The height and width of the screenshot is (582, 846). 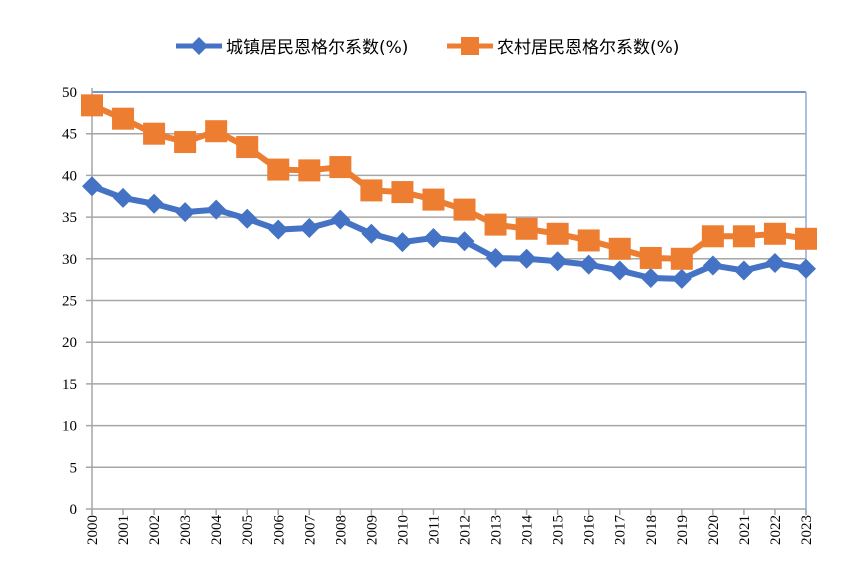 I want to click on x-tick-label: 2002, so click(x=155, y=530).